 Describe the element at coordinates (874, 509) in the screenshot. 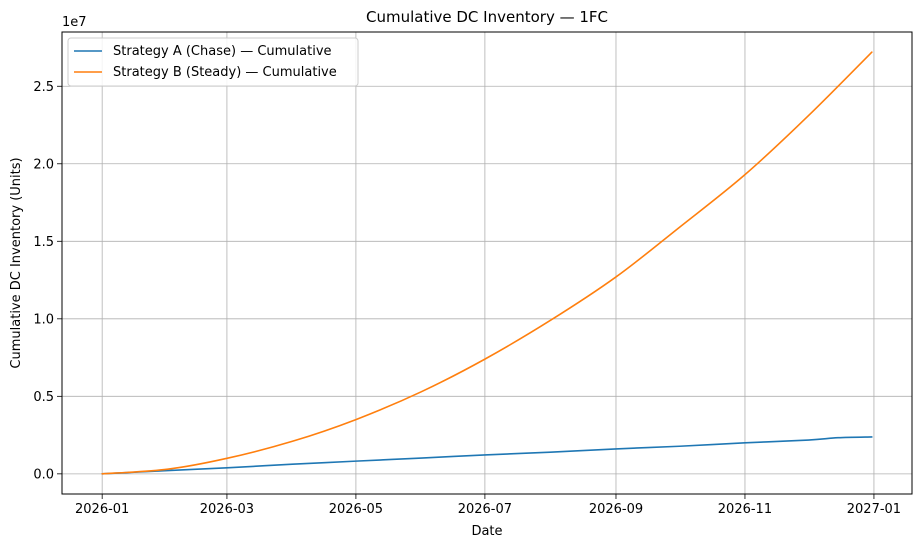

I see `x-tick-label: 2027-01` at that location.